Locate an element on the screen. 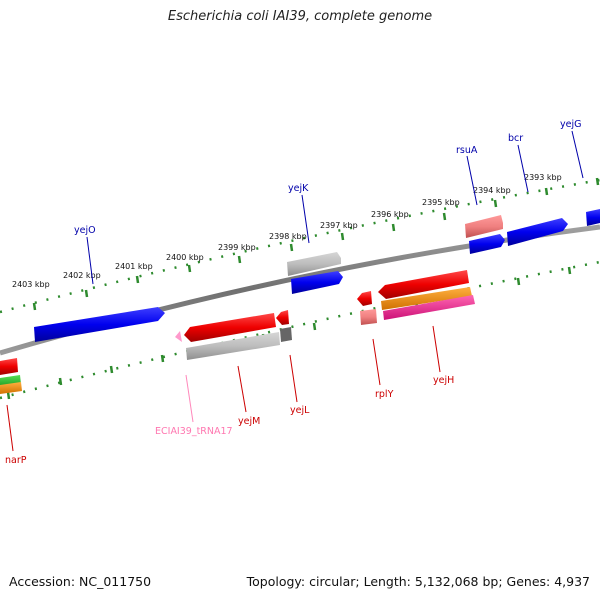  magenta-feature is located at coordinates (429, 307).